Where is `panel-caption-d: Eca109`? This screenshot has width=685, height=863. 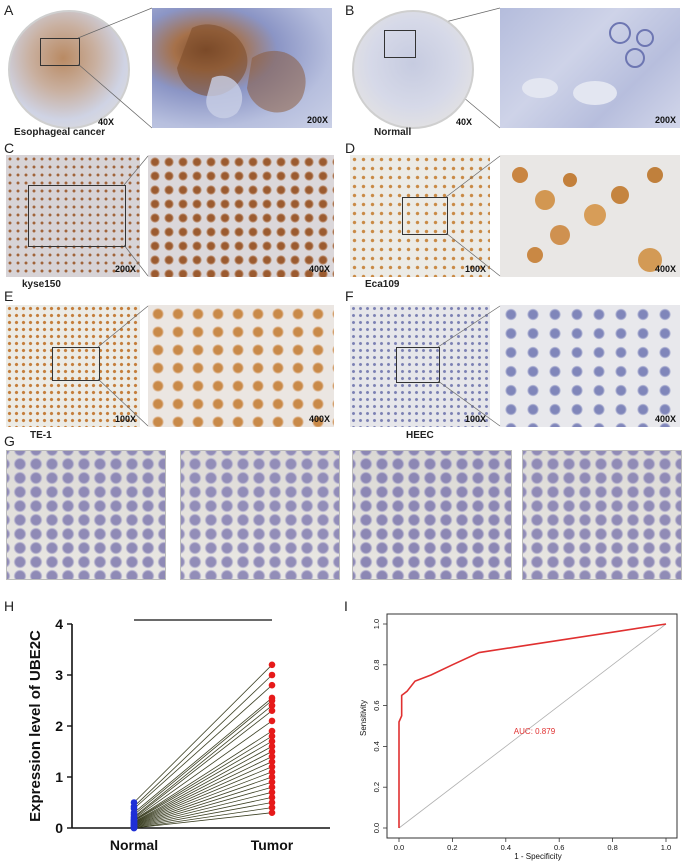
panel-caption-d: Eca109 is located at coordinates (382, 284).